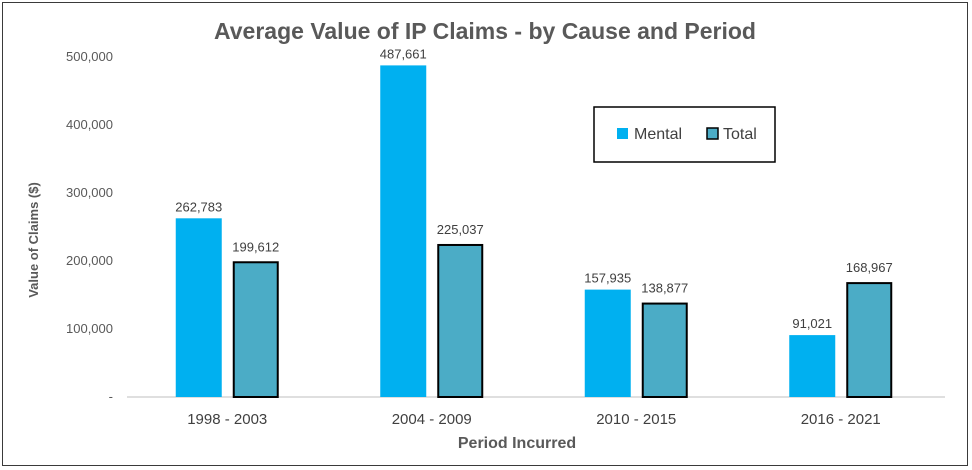  I want to click on legend: Mental Total, so click(684, 134).